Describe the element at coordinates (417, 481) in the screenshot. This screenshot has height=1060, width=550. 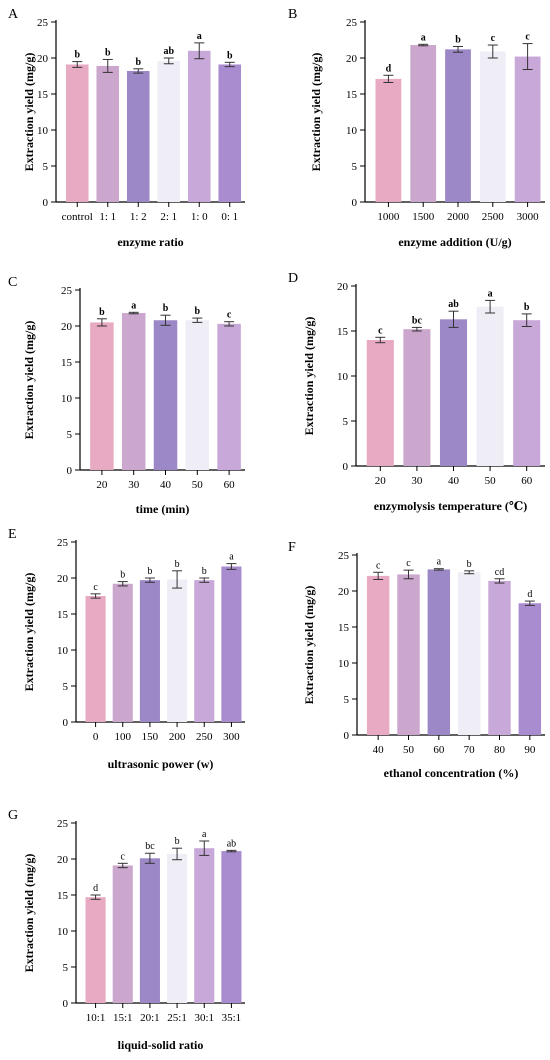
I see `x-tick-label: 30` at that location.